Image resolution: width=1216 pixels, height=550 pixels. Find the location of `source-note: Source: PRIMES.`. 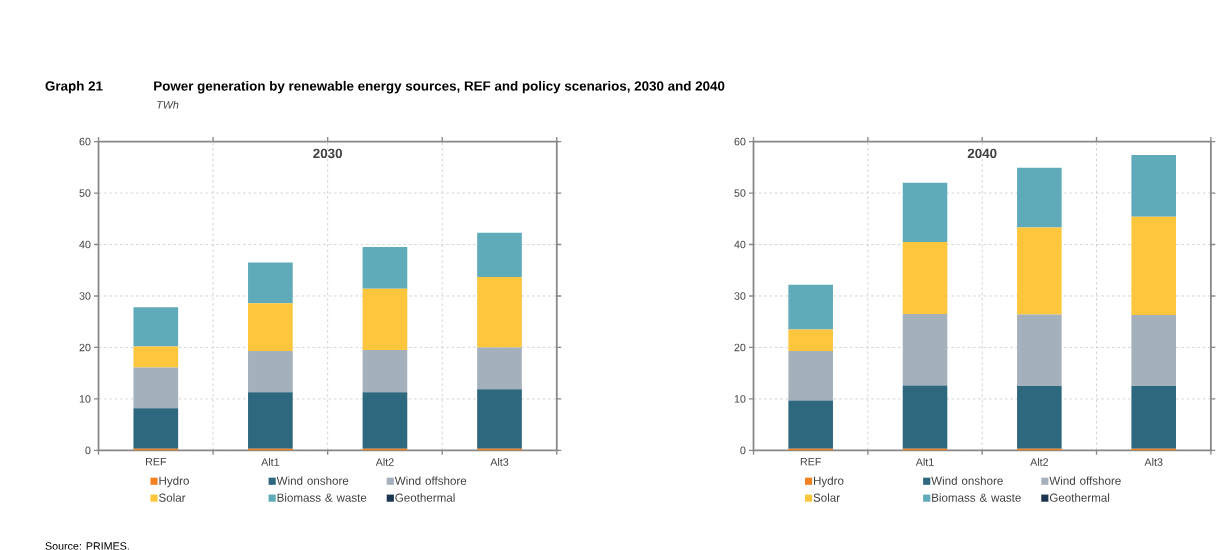

source-note: Source: PRIMES. is located at coordinates (87, 546).